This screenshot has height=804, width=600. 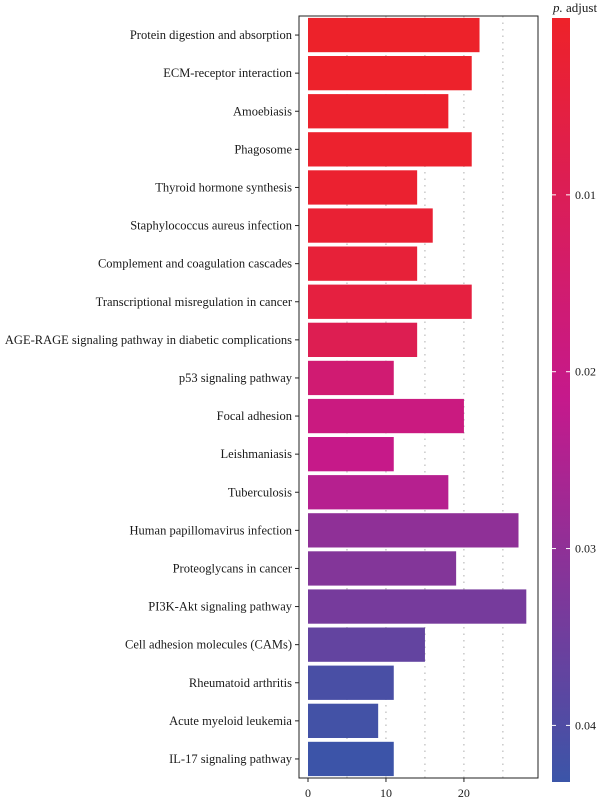 I want to click on legend-title: p. adjust, so click(x=574, y=7).